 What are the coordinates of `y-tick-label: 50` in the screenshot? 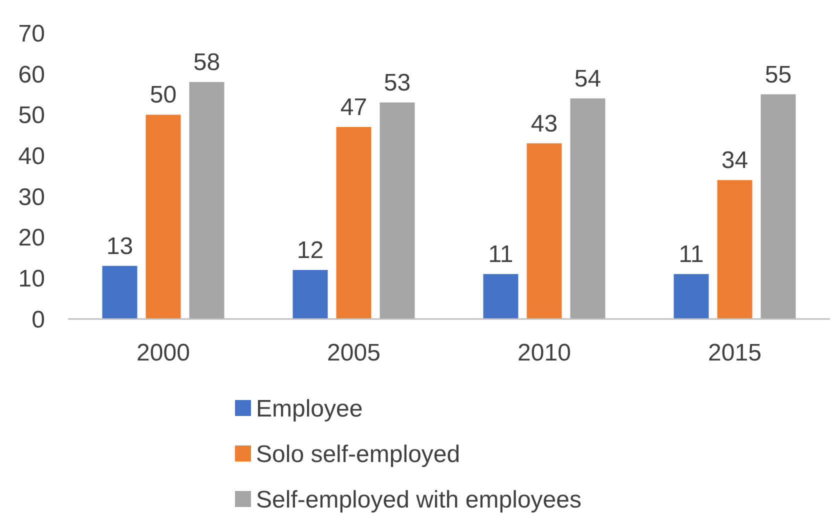 It's located at (31, 116).